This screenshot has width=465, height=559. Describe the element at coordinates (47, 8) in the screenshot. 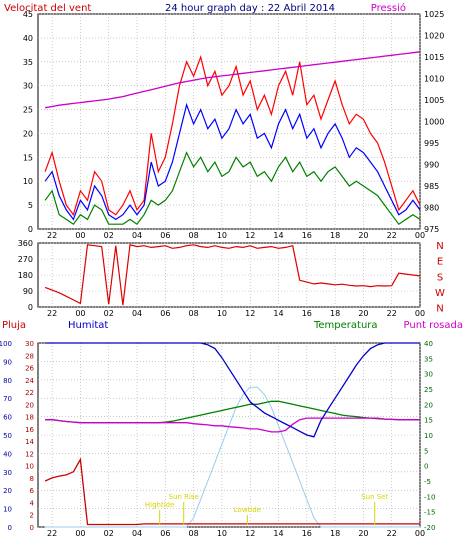

I see `wind-axis-label: Velocitat del vent` at that location.